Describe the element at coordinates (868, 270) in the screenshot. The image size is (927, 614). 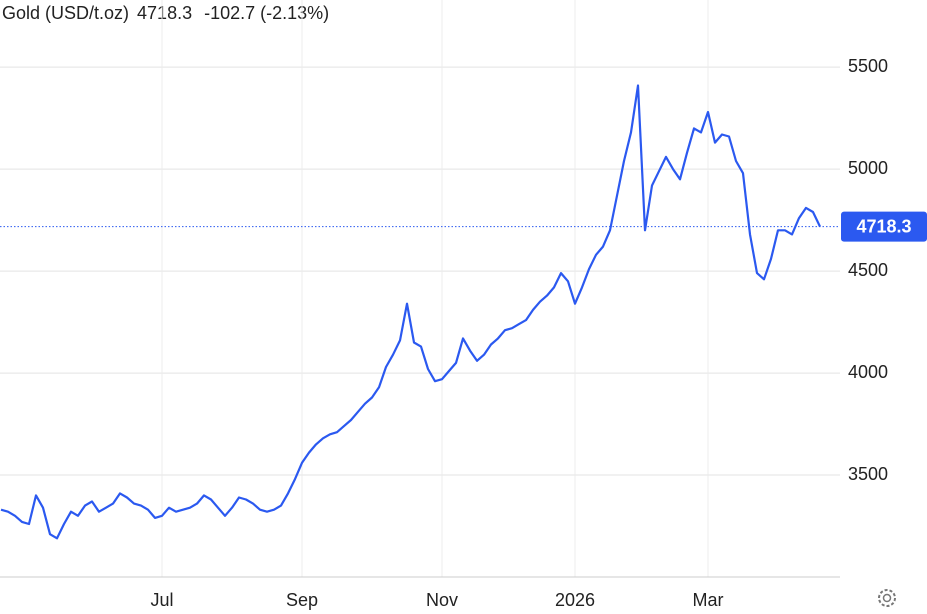
I see `y-tick-label: 4500` at that location.